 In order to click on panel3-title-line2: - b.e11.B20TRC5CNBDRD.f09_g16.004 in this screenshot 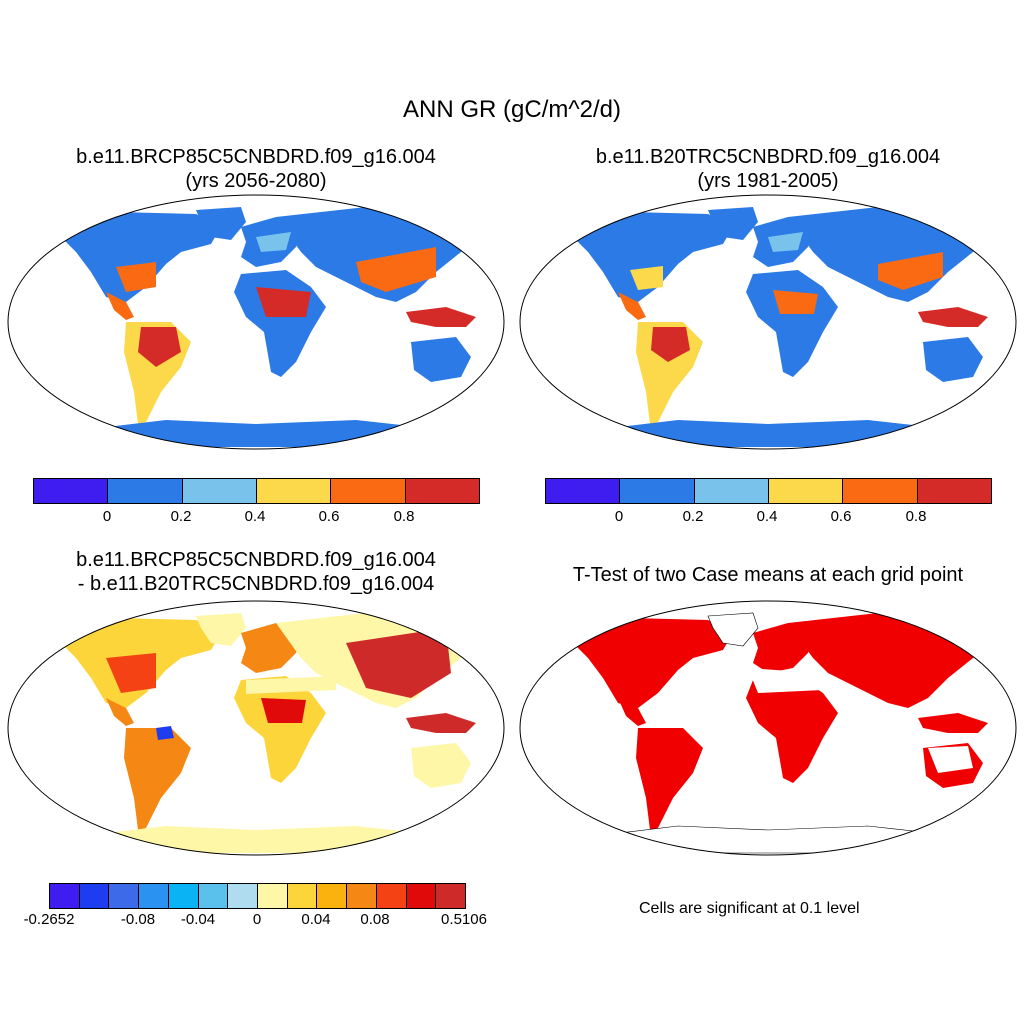, I will do `click(256, 584)`.